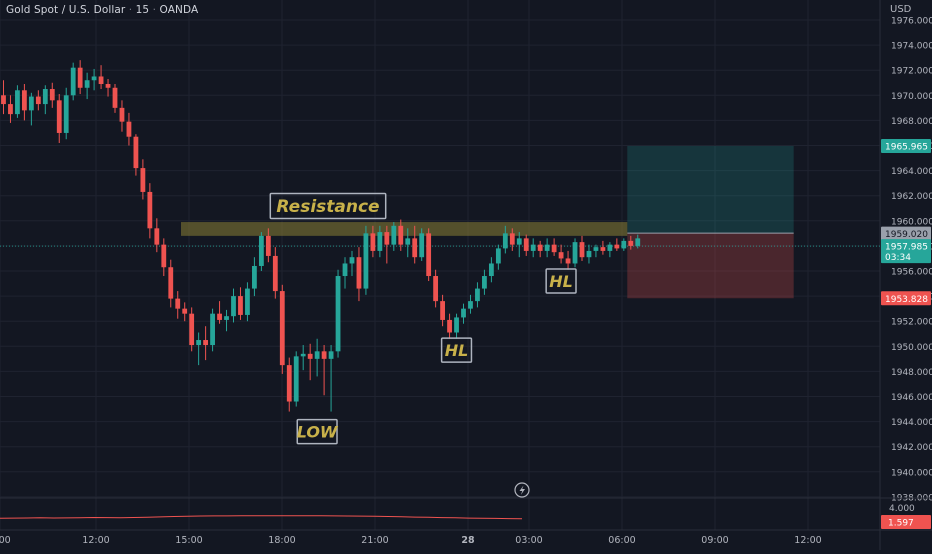  Describe the element at coordinates (522, 490) in the screenshot. I see `lightning-icon` at that location.